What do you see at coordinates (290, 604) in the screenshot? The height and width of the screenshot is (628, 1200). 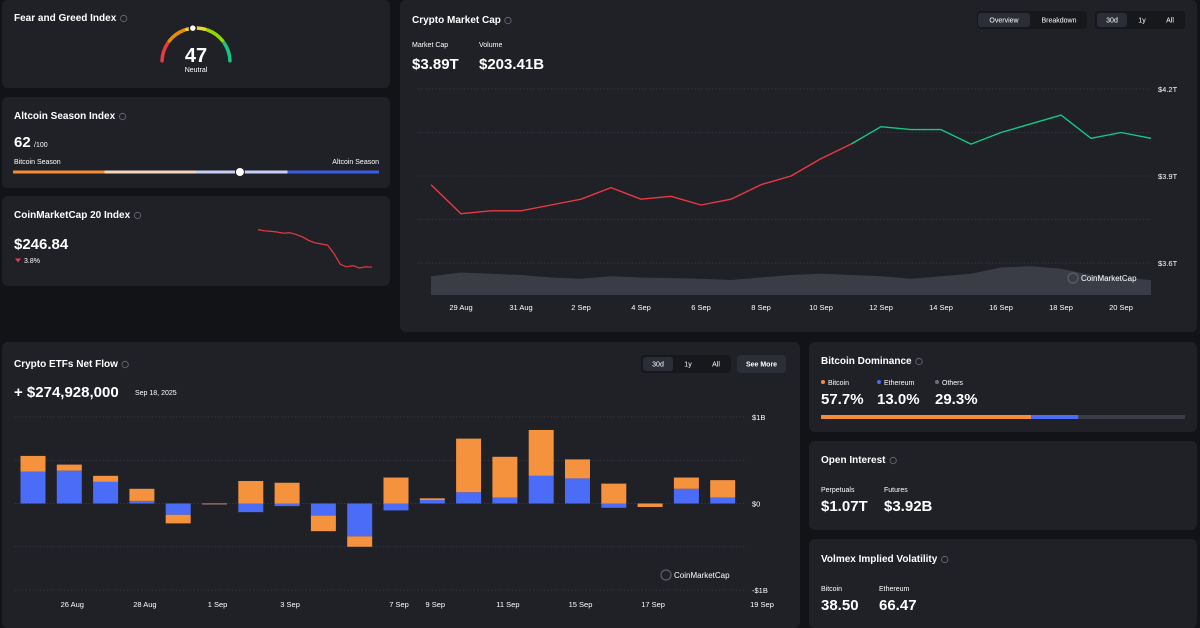 I see `x-tick-label: 3 Sep` at bounding box center [290, 604].